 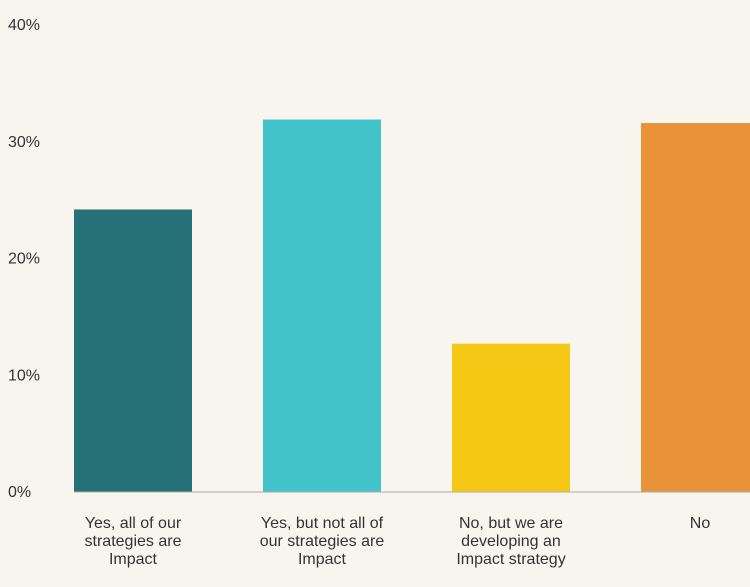 What do you see at coordinates (700, 523) in the screenshot?
I see `x-tick-label: No` at bounding box center [700, 523].